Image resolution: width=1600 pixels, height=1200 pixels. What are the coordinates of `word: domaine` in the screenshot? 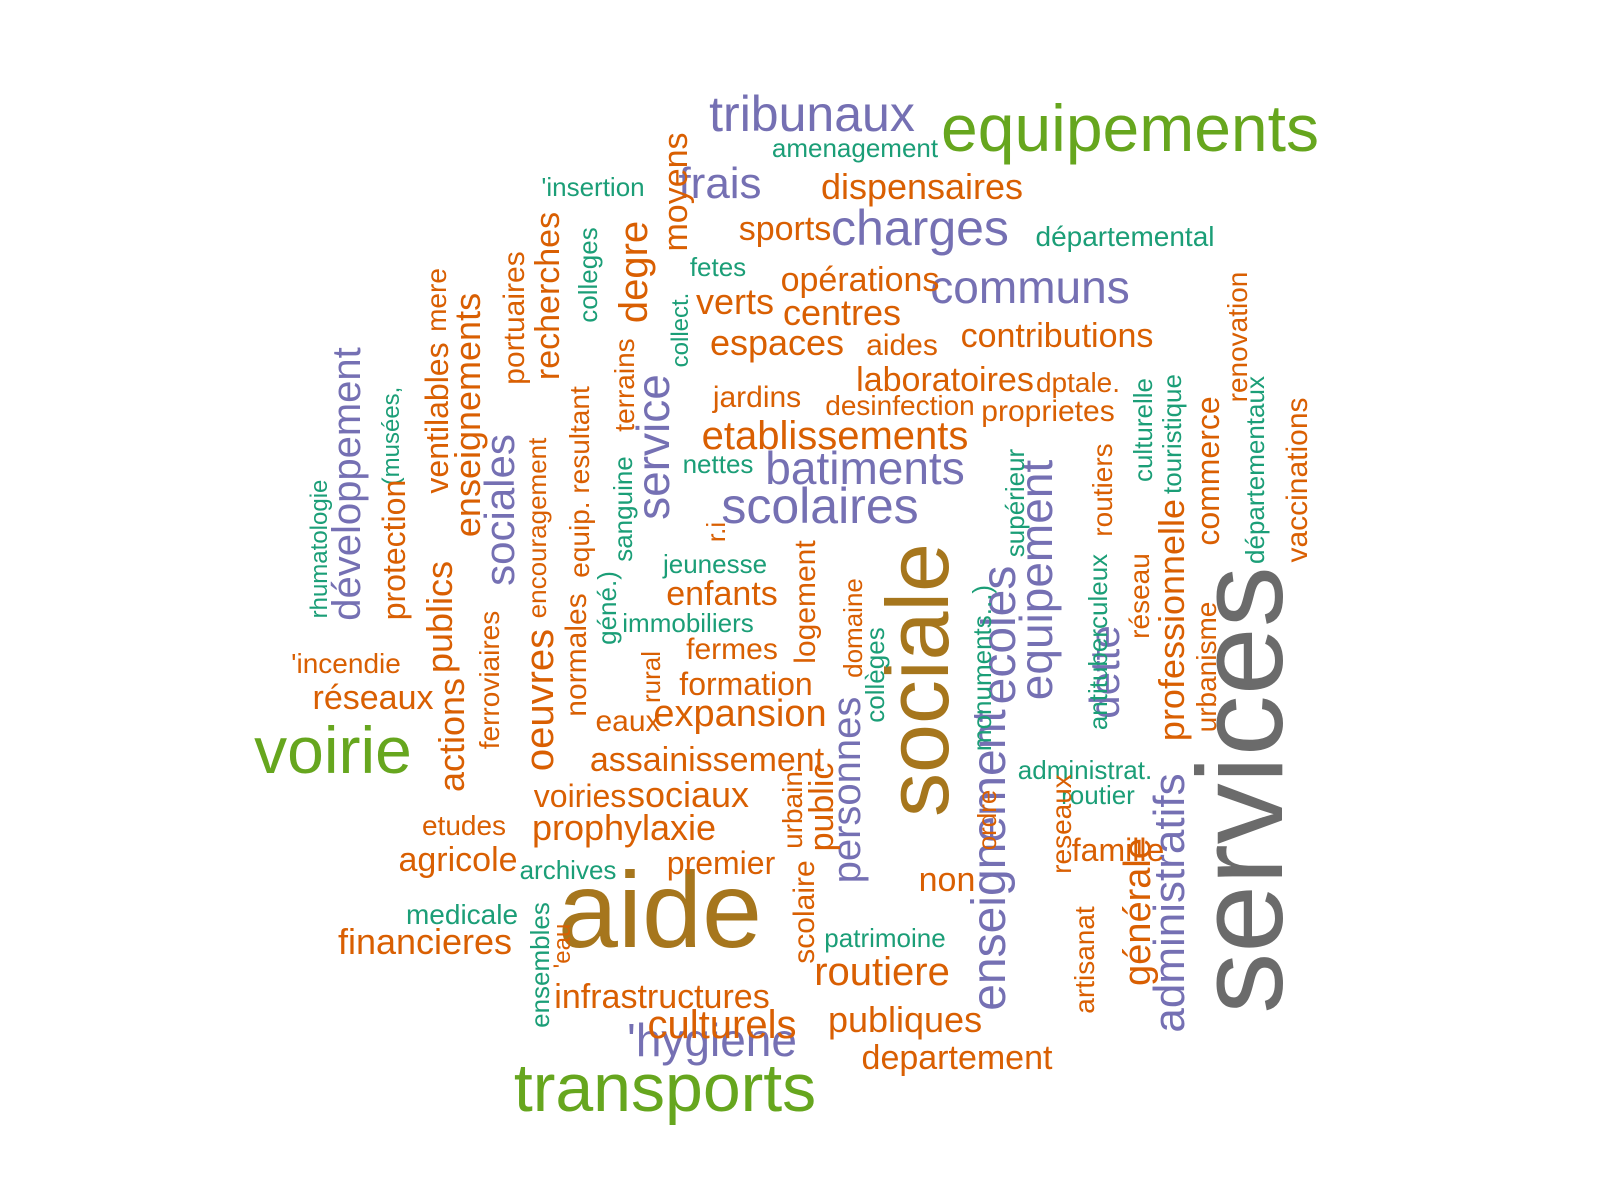 It's located at (853, 628).